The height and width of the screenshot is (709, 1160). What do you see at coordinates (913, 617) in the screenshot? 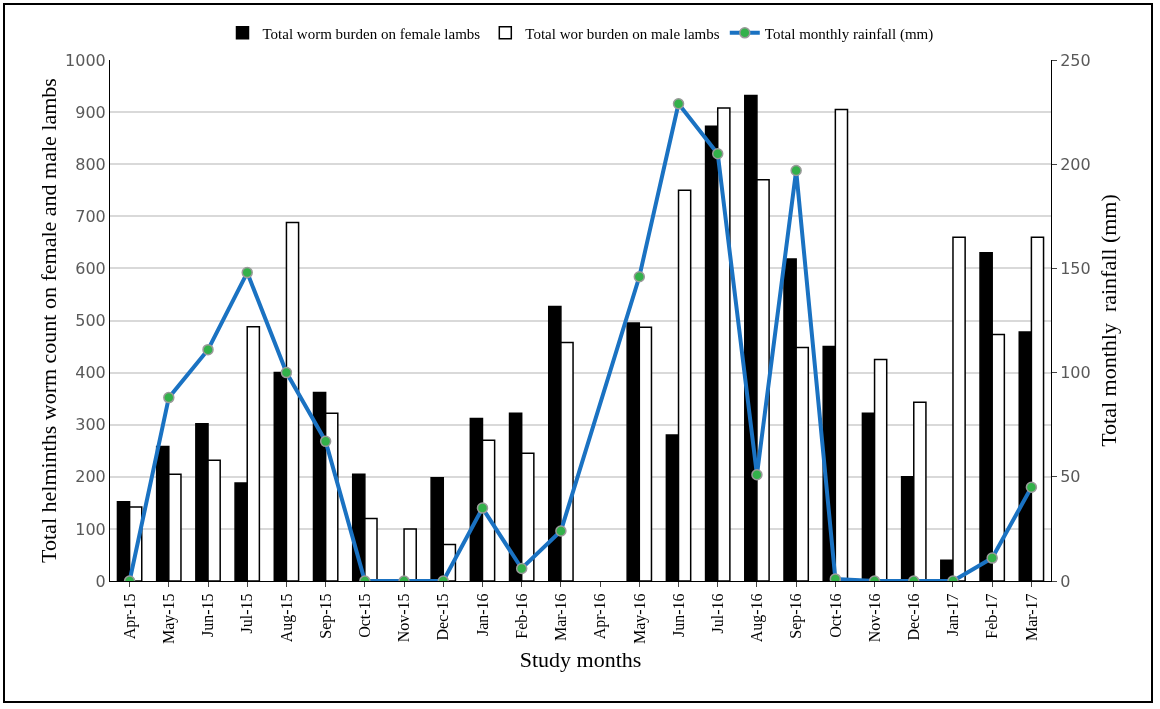
I see `x-tick-label: Dec-16` at bounding box center [913, 617].